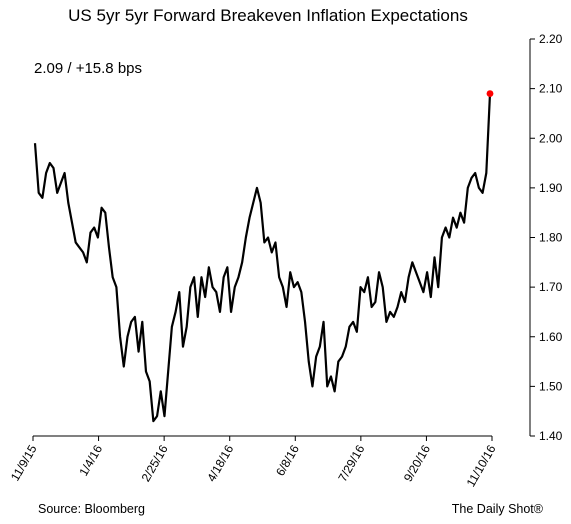 Image resolution: width=571 pixels, height=524 pixels. I want to click on x-tick-label: 11/10/16, so click(481, 465).